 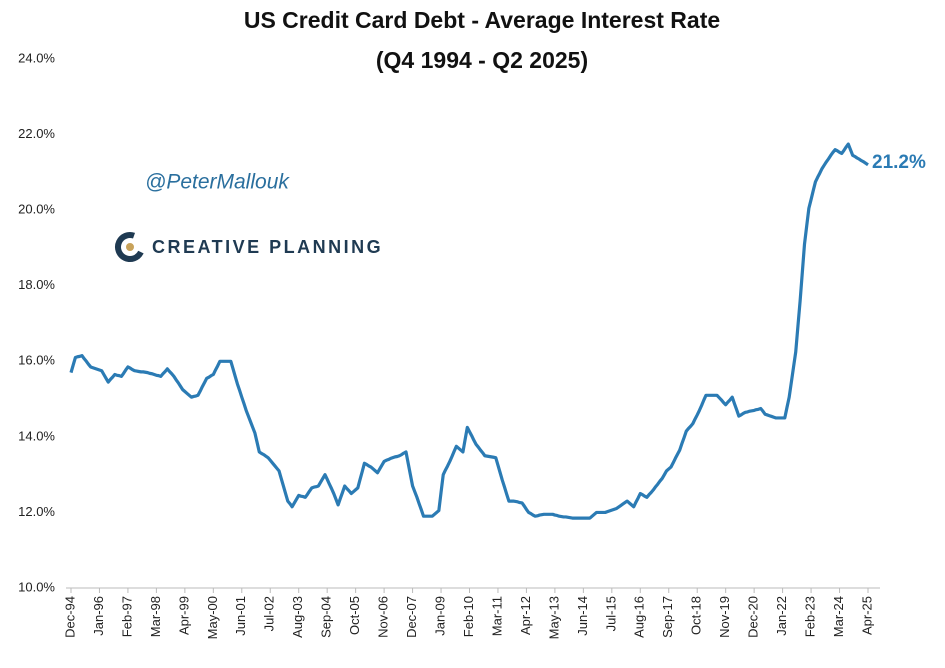 What do you see at coordinates (217, 182) in the screenshot?
I see `watermark: @PeterMallouk` at bounding box center [217, 182].